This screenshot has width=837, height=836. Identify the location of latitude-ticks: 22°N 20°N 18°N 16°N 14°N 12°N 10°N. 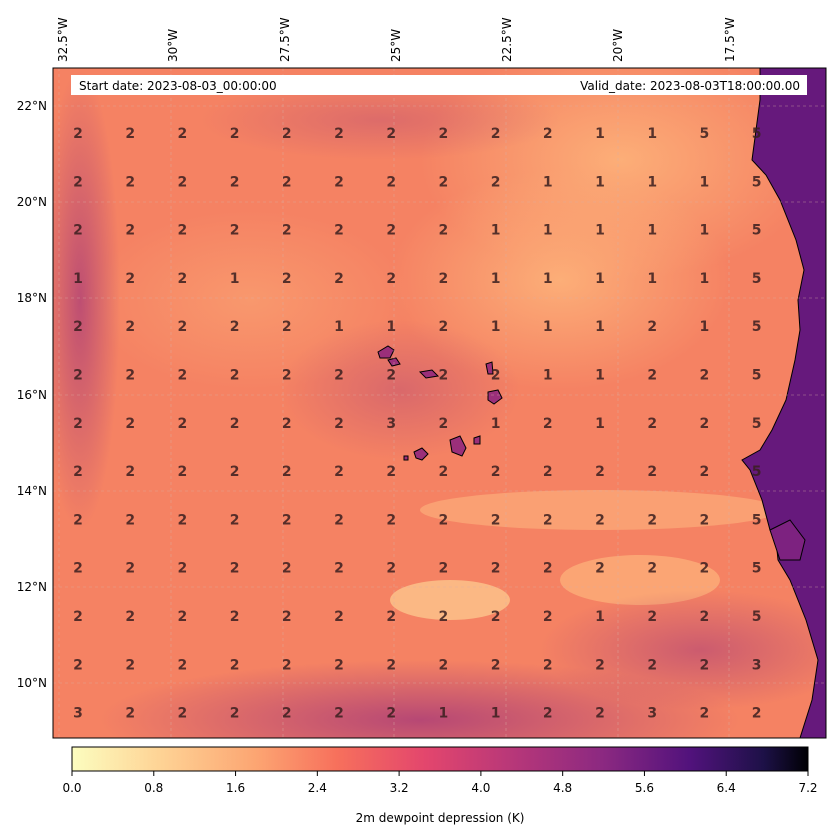
(32, 394).